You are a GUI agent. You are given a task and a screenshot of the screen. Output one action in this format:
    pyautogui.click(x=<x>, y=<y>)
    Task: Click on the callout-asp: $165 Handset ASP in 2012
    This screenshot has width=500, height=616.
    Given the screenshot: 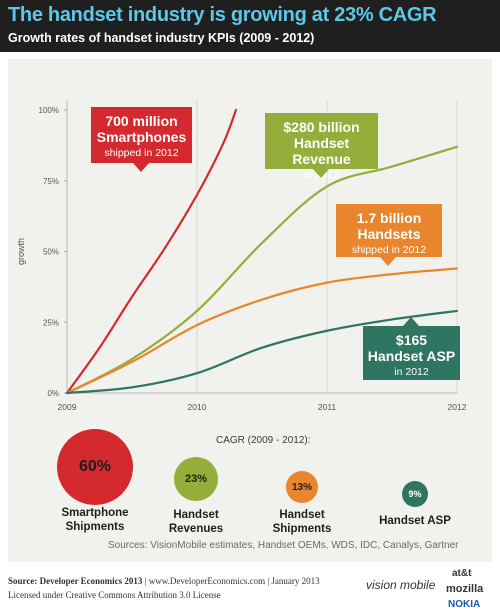 What is the action you would take?
    pyautogui.click(x=411, y=348)
    